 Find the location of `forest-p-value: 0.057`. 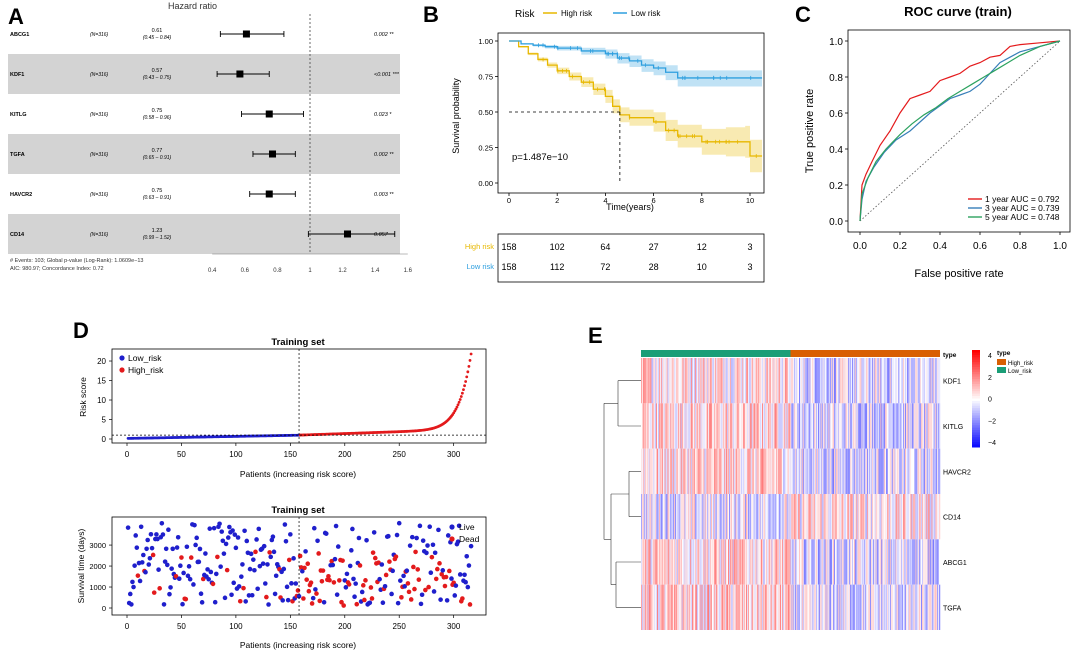

forest-p-value: 0.057 is located at coordinates (381, 235).